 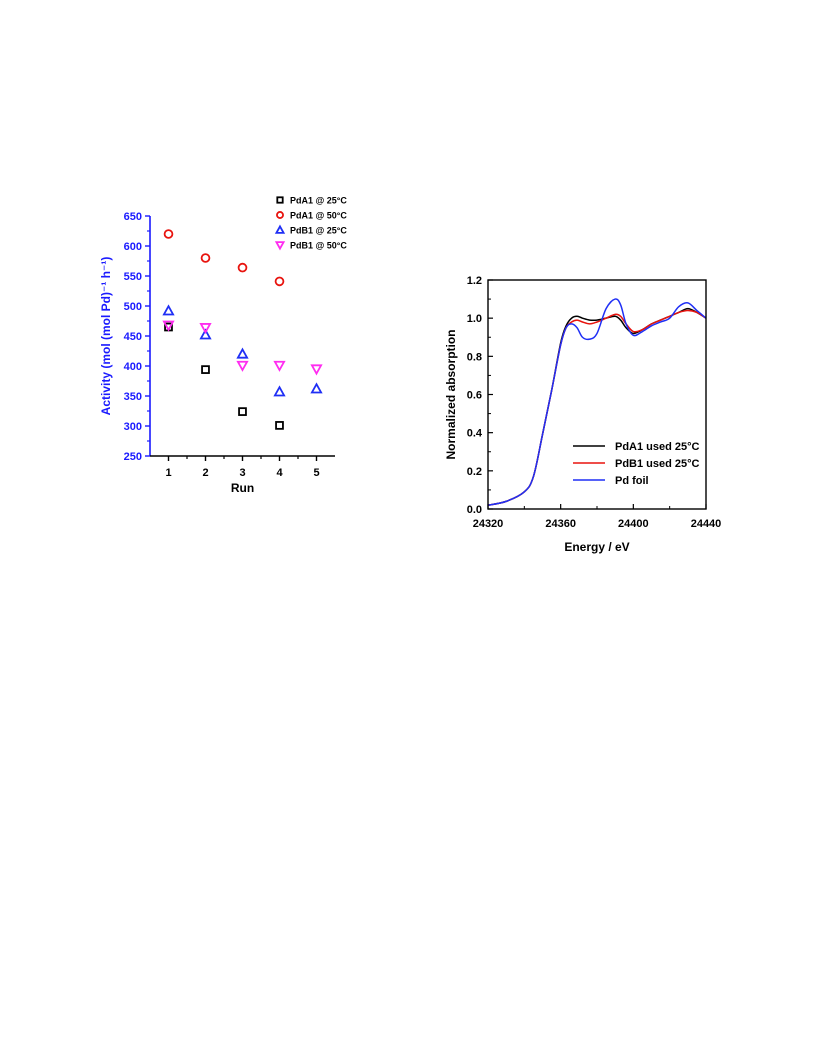 I want to click on y-tick-label: 0.2, so click(x=474, y=472).